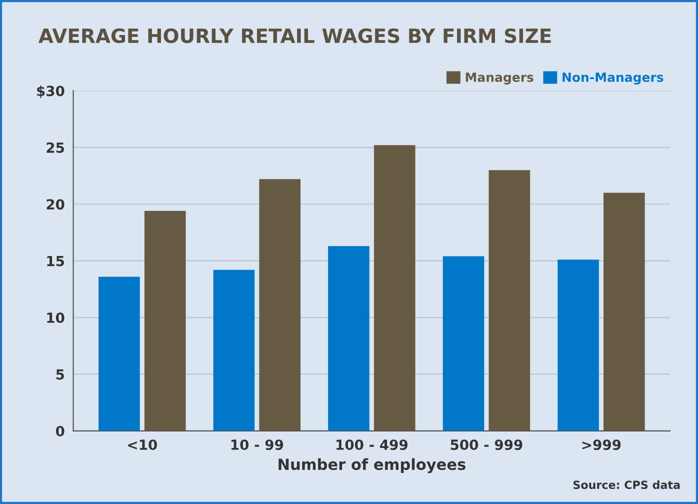 Image resolution: width=698 pixels, height=504 pixels. Describe the element at coordinates (372, 466) in the screenshot. I see `x-axis-title: Number of employees` at that location.